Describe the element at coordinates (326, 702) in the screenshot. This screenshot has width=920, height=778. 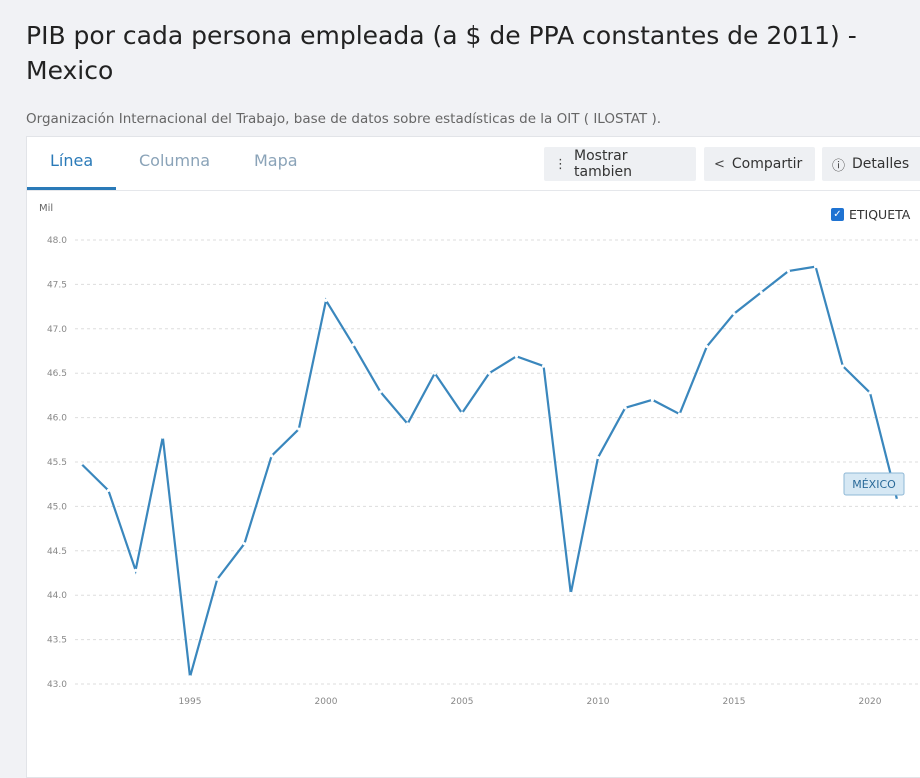
I see `x-tick-label: 2000` at that location.